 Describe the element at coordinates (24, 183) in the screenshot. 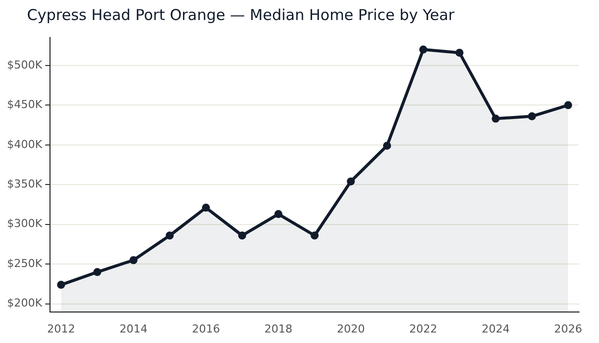

I see `y-tick-label: $350K` at that location.